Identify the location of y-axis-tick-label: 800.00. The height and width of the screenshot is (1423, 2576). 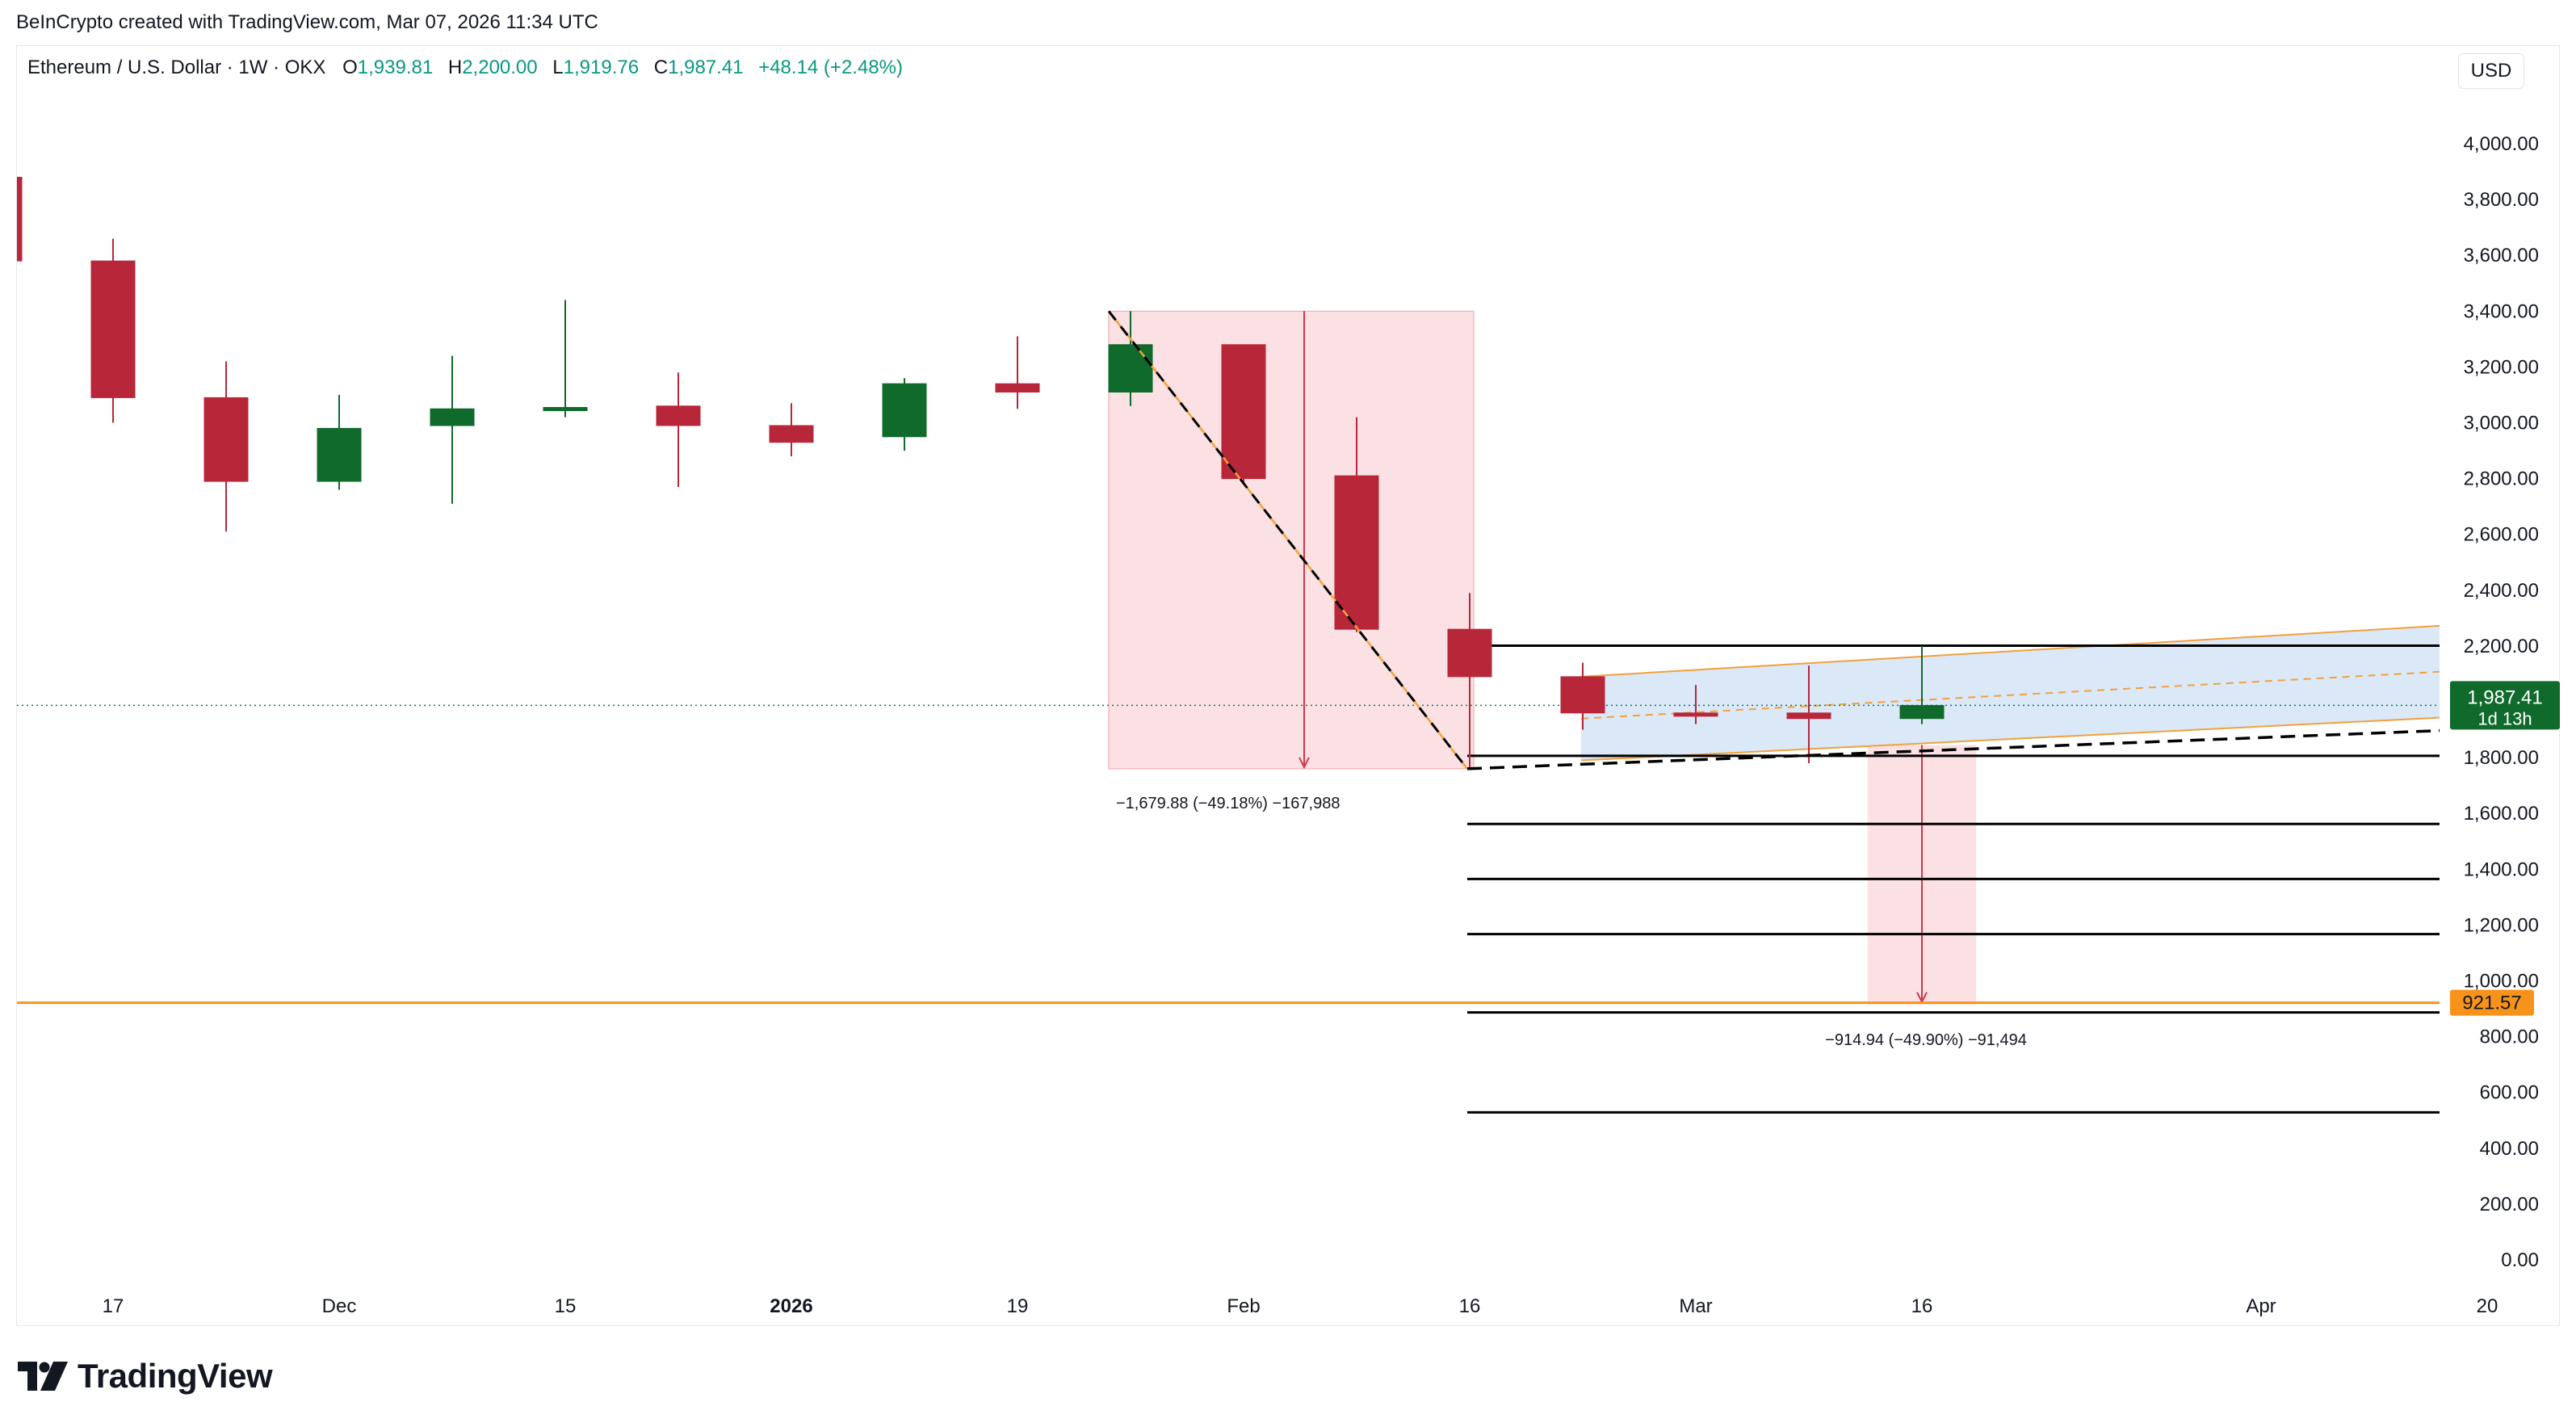
(2509, 1037).